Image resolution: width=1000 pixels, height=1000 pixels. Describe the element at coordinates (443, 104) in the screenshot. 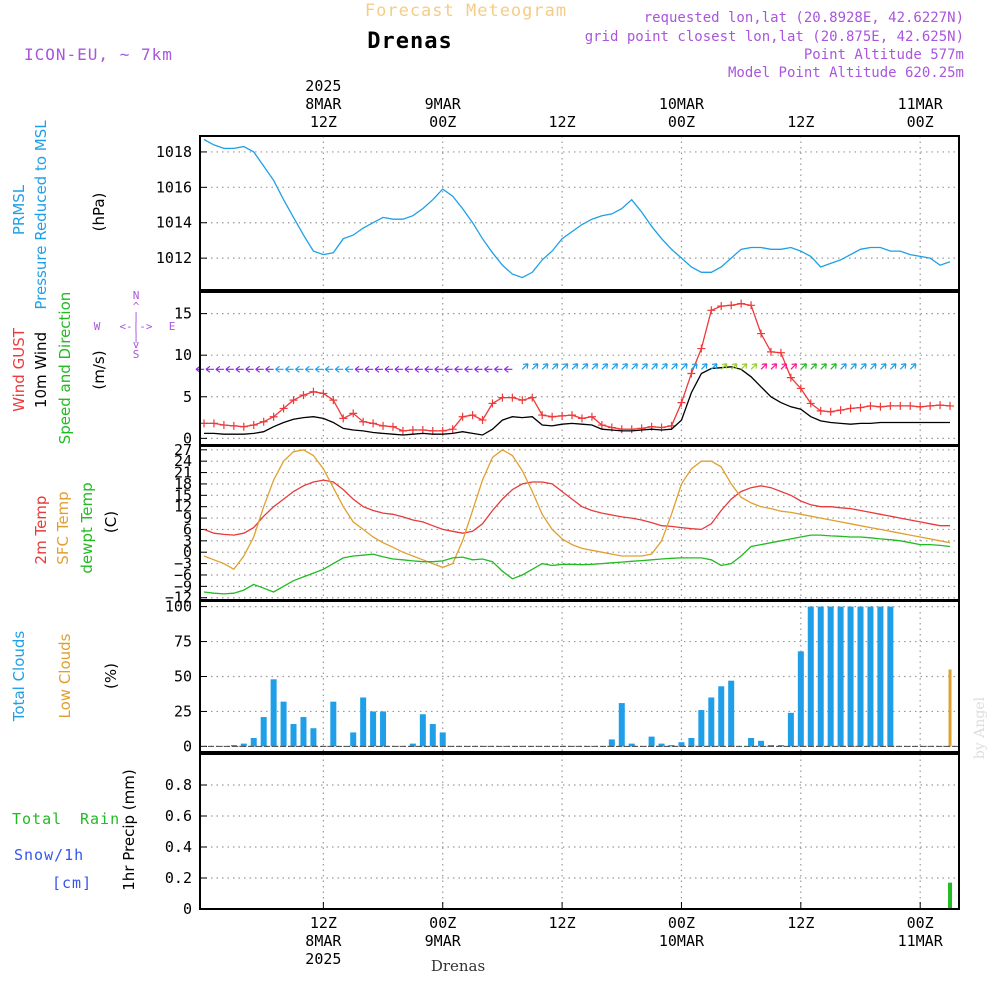

I see `top-time-label: 9MAR` at that location.